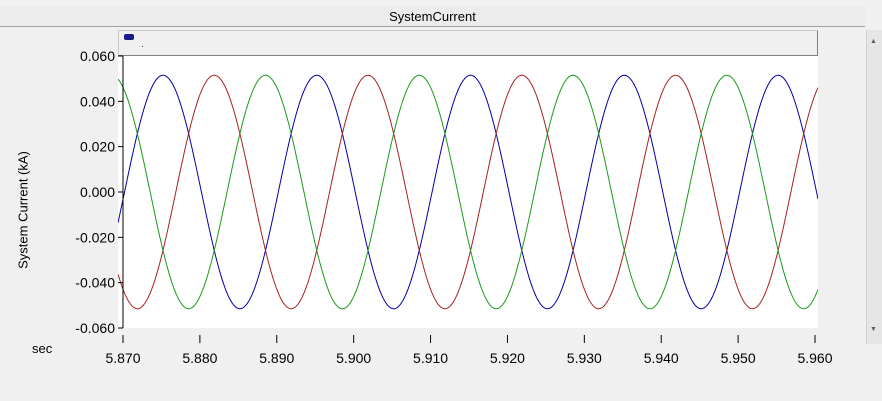  What do you see at coordinates (122, 358) in the screenshot?
I see `x-tick-label: 5.870` at bounding box center [122, 358].